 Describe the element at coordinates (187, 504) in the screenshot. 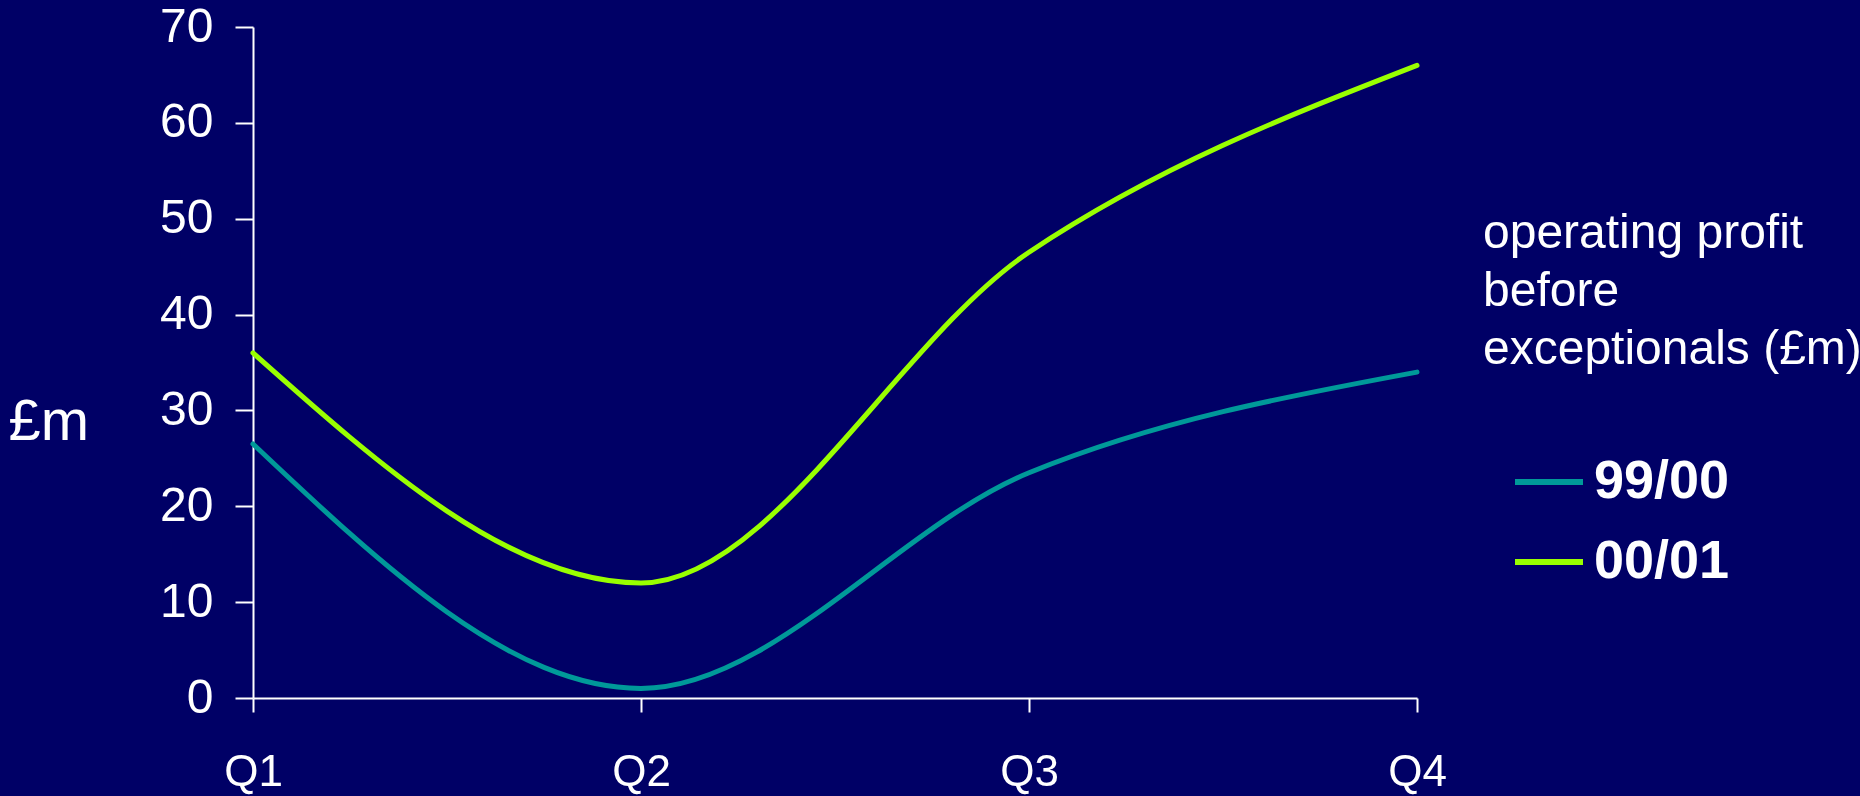

I see `y-tick-label: 20` at that location.